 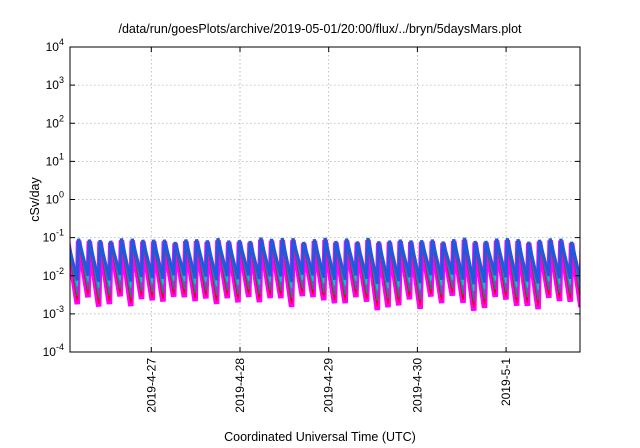 I want to click on x-tick-label: 2019-4-28, so click(x=240, y=385).